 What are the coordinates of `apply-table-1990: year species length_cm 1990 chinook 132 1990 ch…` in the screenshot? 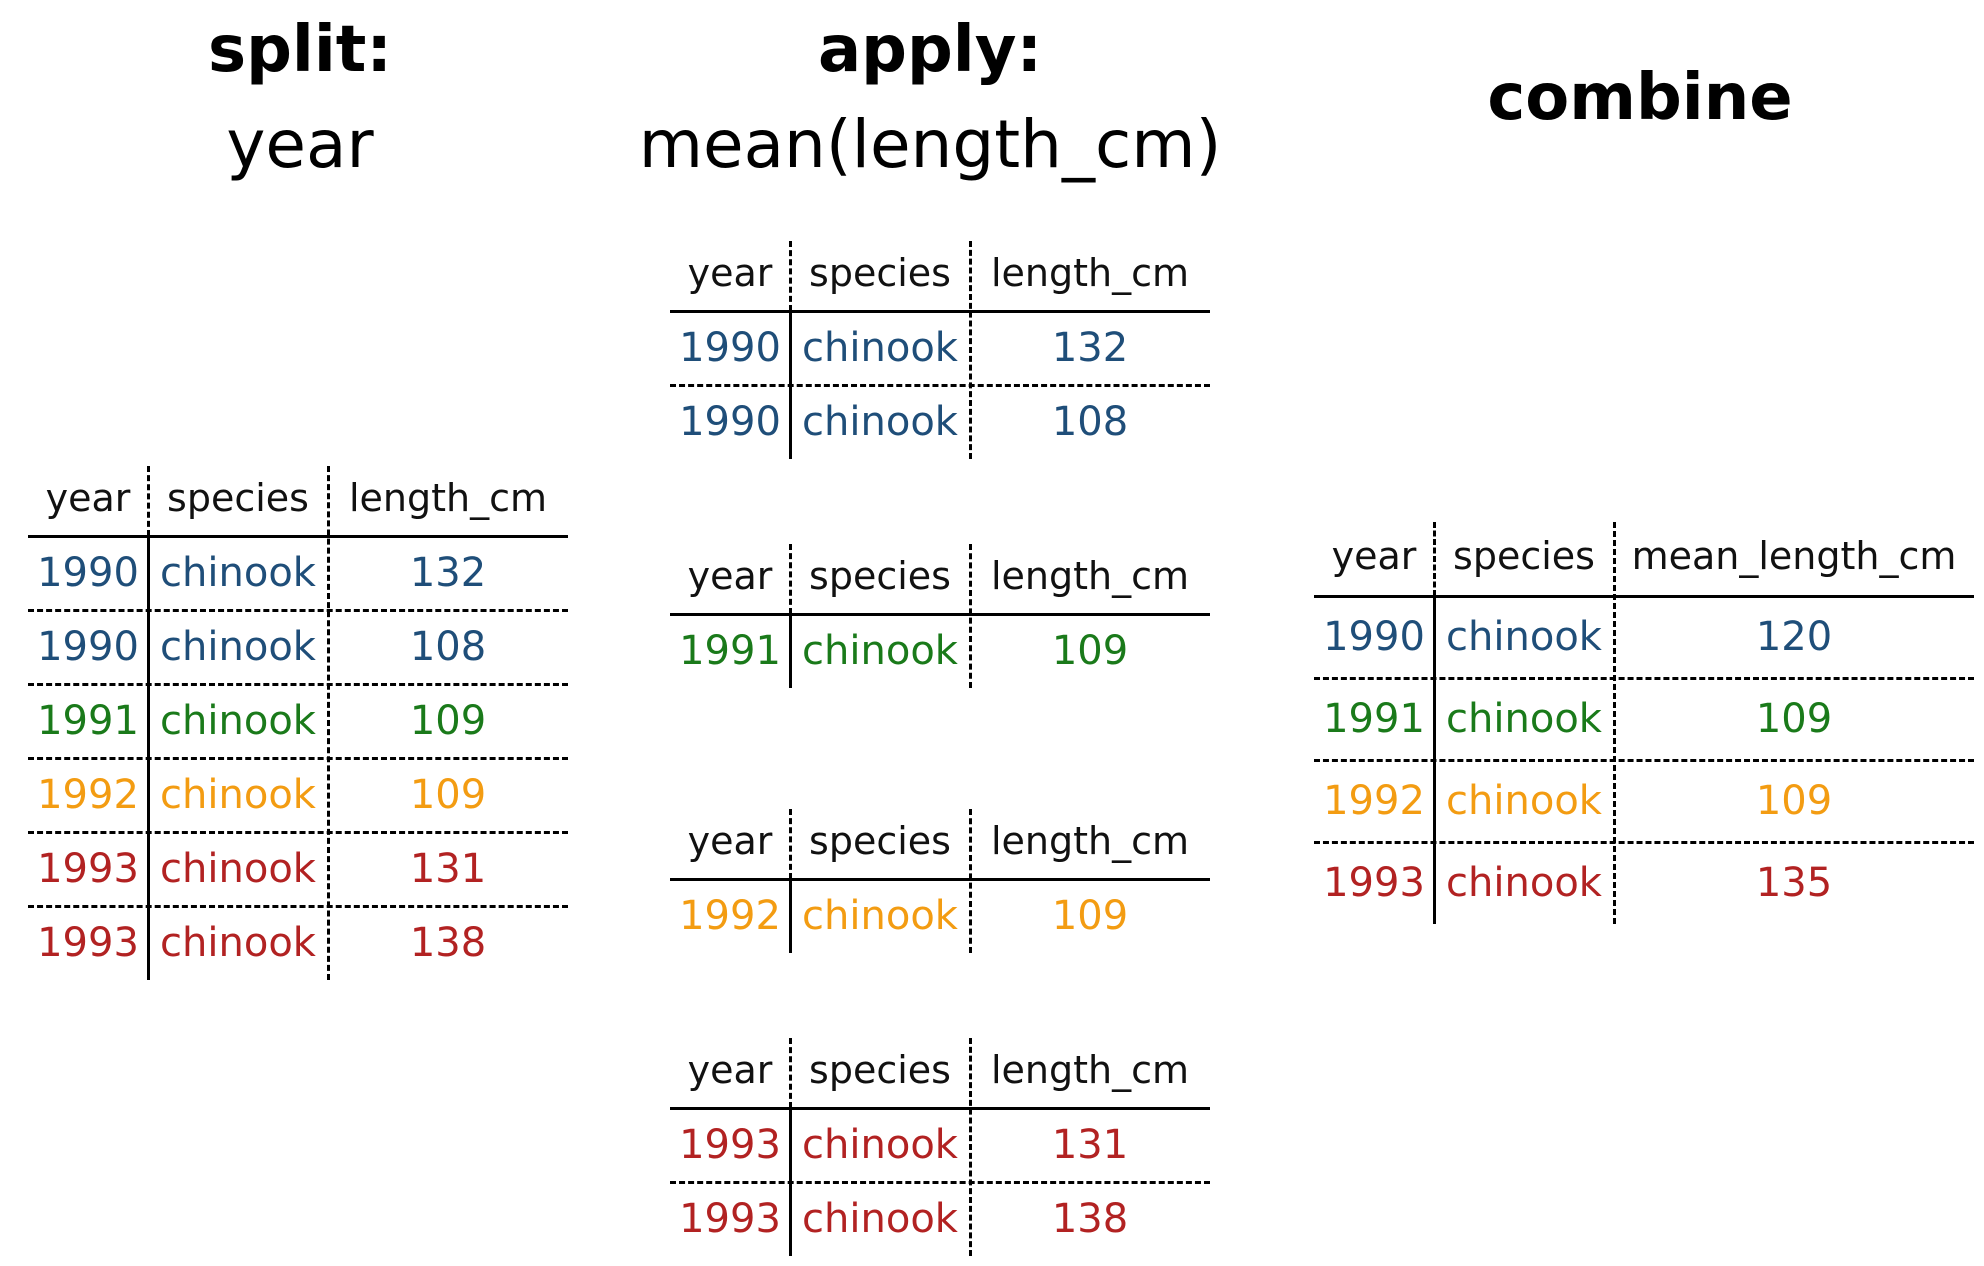 It's located at (940, 347).